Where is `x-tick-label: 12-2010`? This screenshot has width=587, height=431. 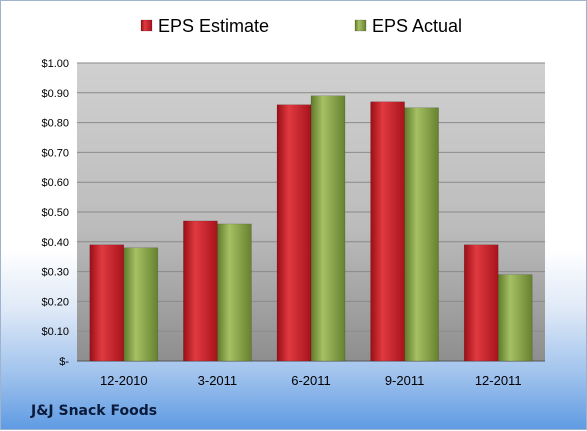
x-tick-label: 12-2010 is located at coordinates (124, 380).